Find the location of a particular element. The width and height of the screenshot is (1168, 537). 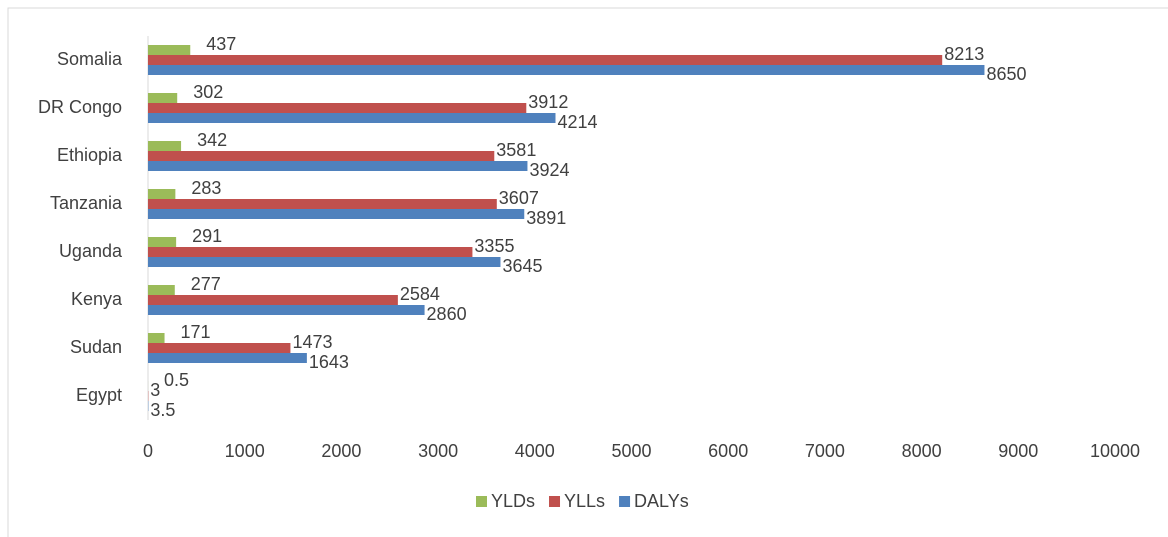

data-label: 3891 is located at coordinates (546, 218).